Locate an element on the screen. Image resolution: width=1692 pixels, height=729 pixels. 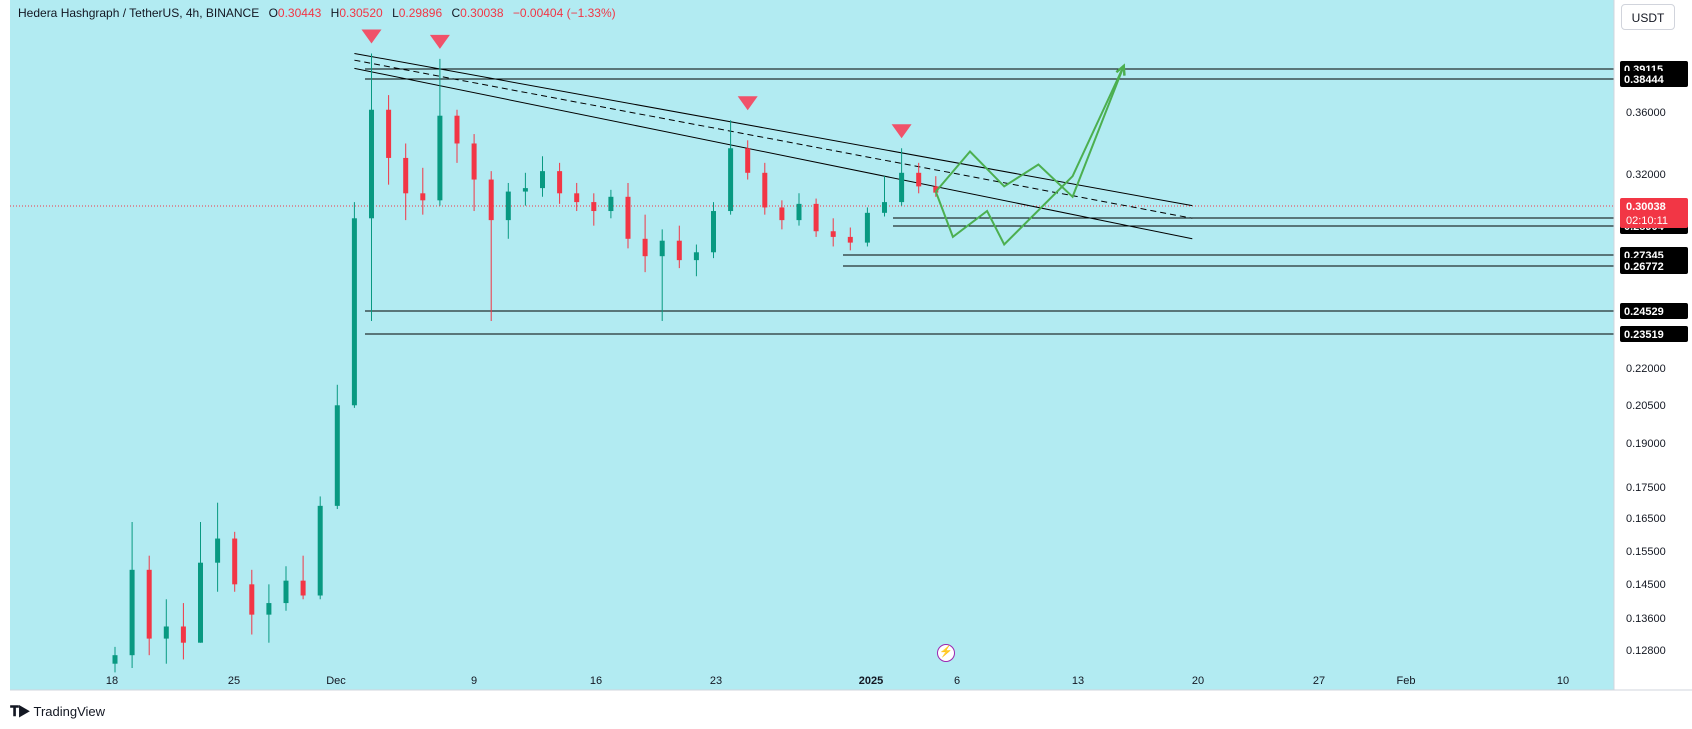
x-tick-label: 23 is located at coordinates (716, 681).